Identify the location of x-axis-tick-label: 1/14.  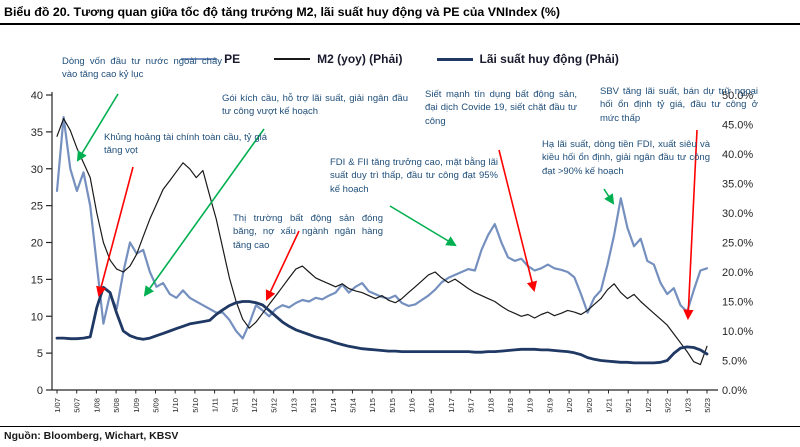
(333, 405).